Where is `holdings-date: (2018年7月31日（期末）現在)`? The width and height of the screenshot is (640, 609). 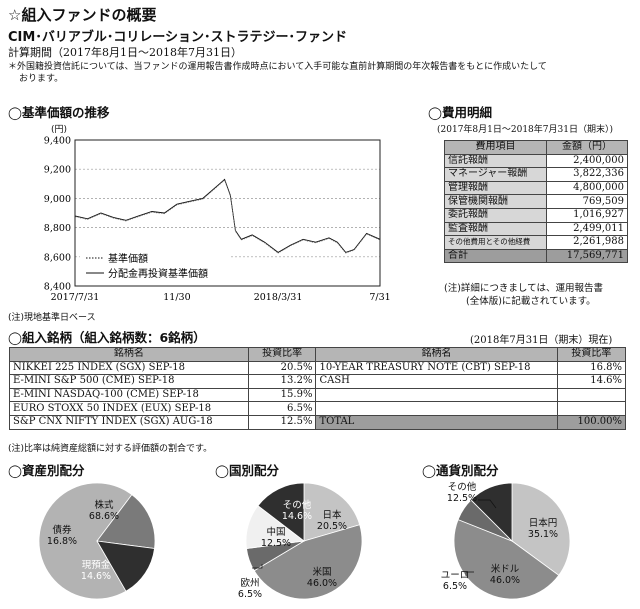
holdings-date: (2018年7月31日（期末）現在) is located at coordinates (541, 340).